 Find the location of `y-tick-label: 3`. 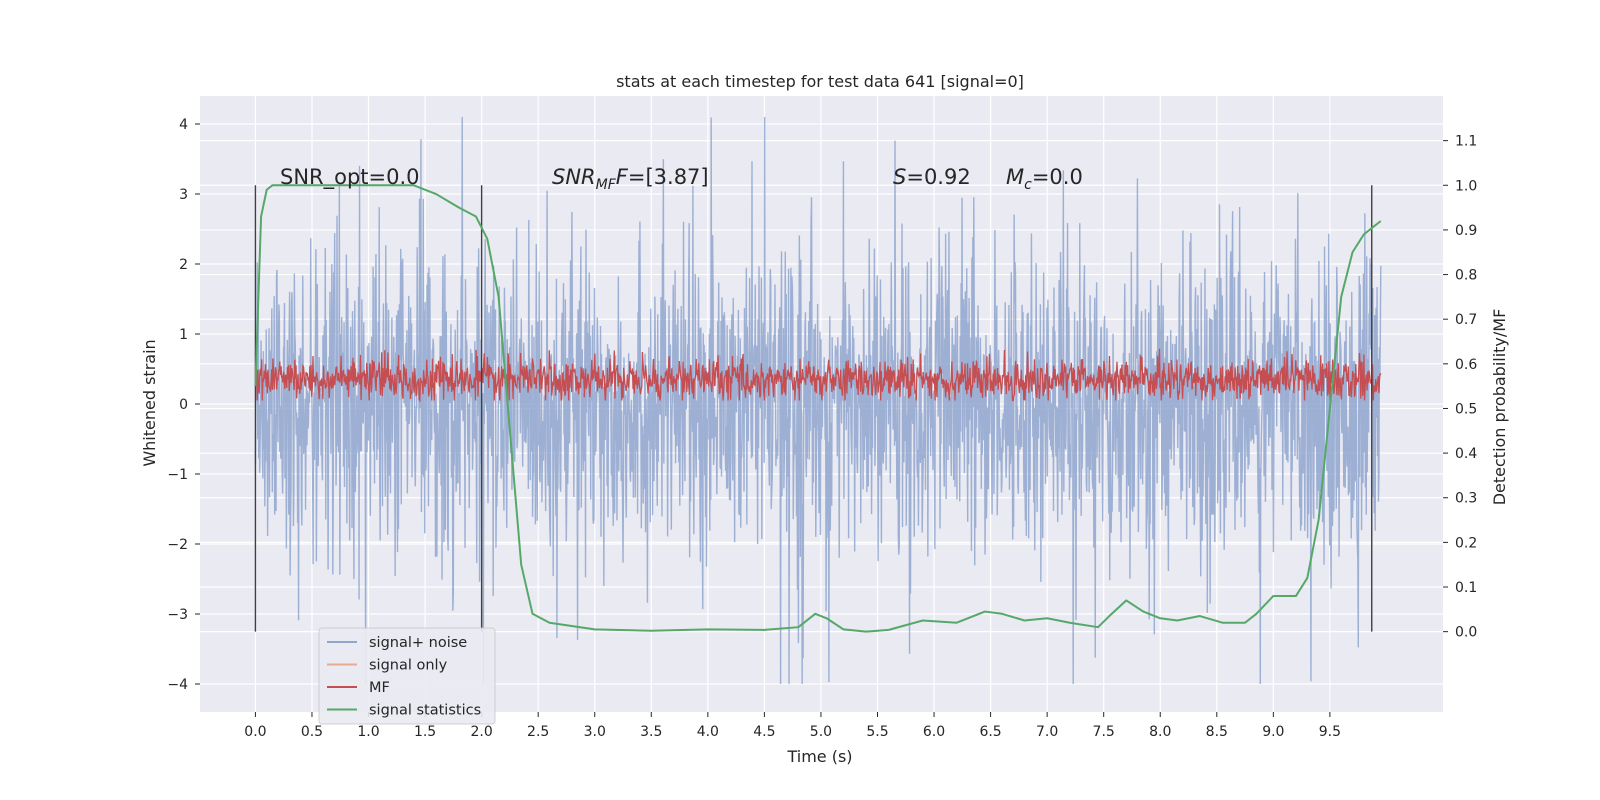

y-tick-label: 3 is located at coordinates (183, 195).